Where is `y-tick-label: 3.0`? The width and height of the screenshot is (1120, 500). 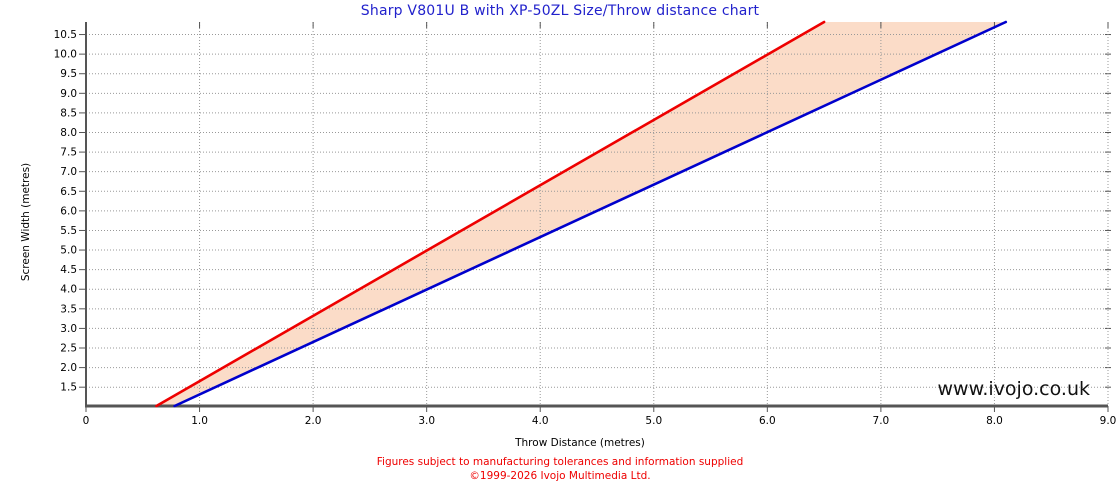 y-tick-label: 3.0 is located at coordinates (68, 329).